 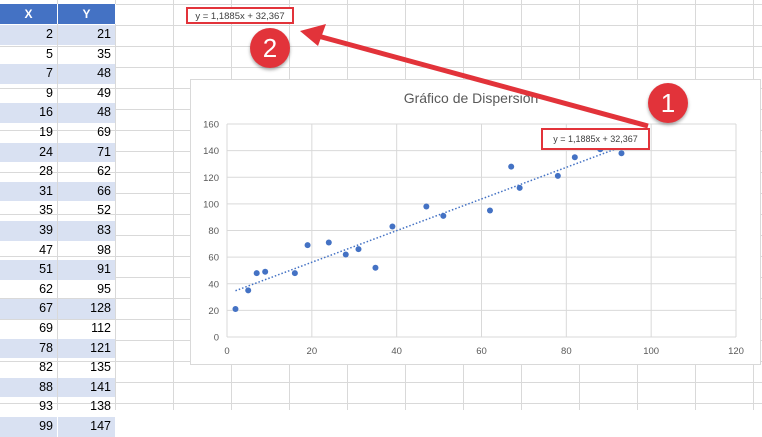 I want to click on cell-y: 112, so click(x=101, y=328).